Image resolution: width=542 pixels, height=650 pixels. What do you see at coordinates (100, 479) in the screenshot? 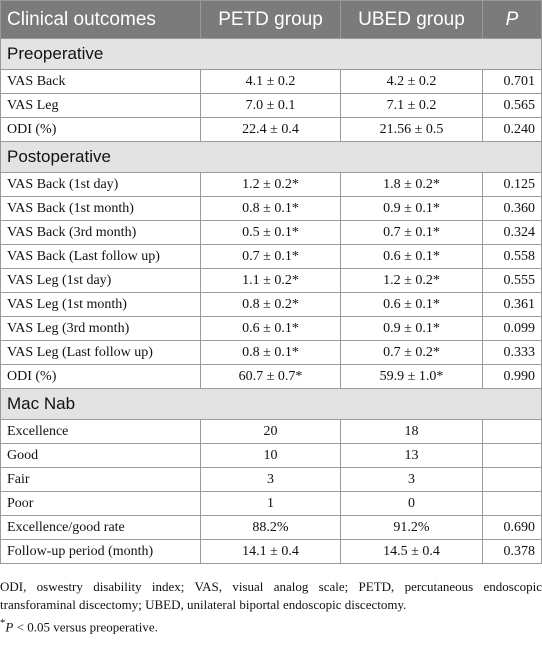
I see `cell: Fair` at bounding box center [100, 479].